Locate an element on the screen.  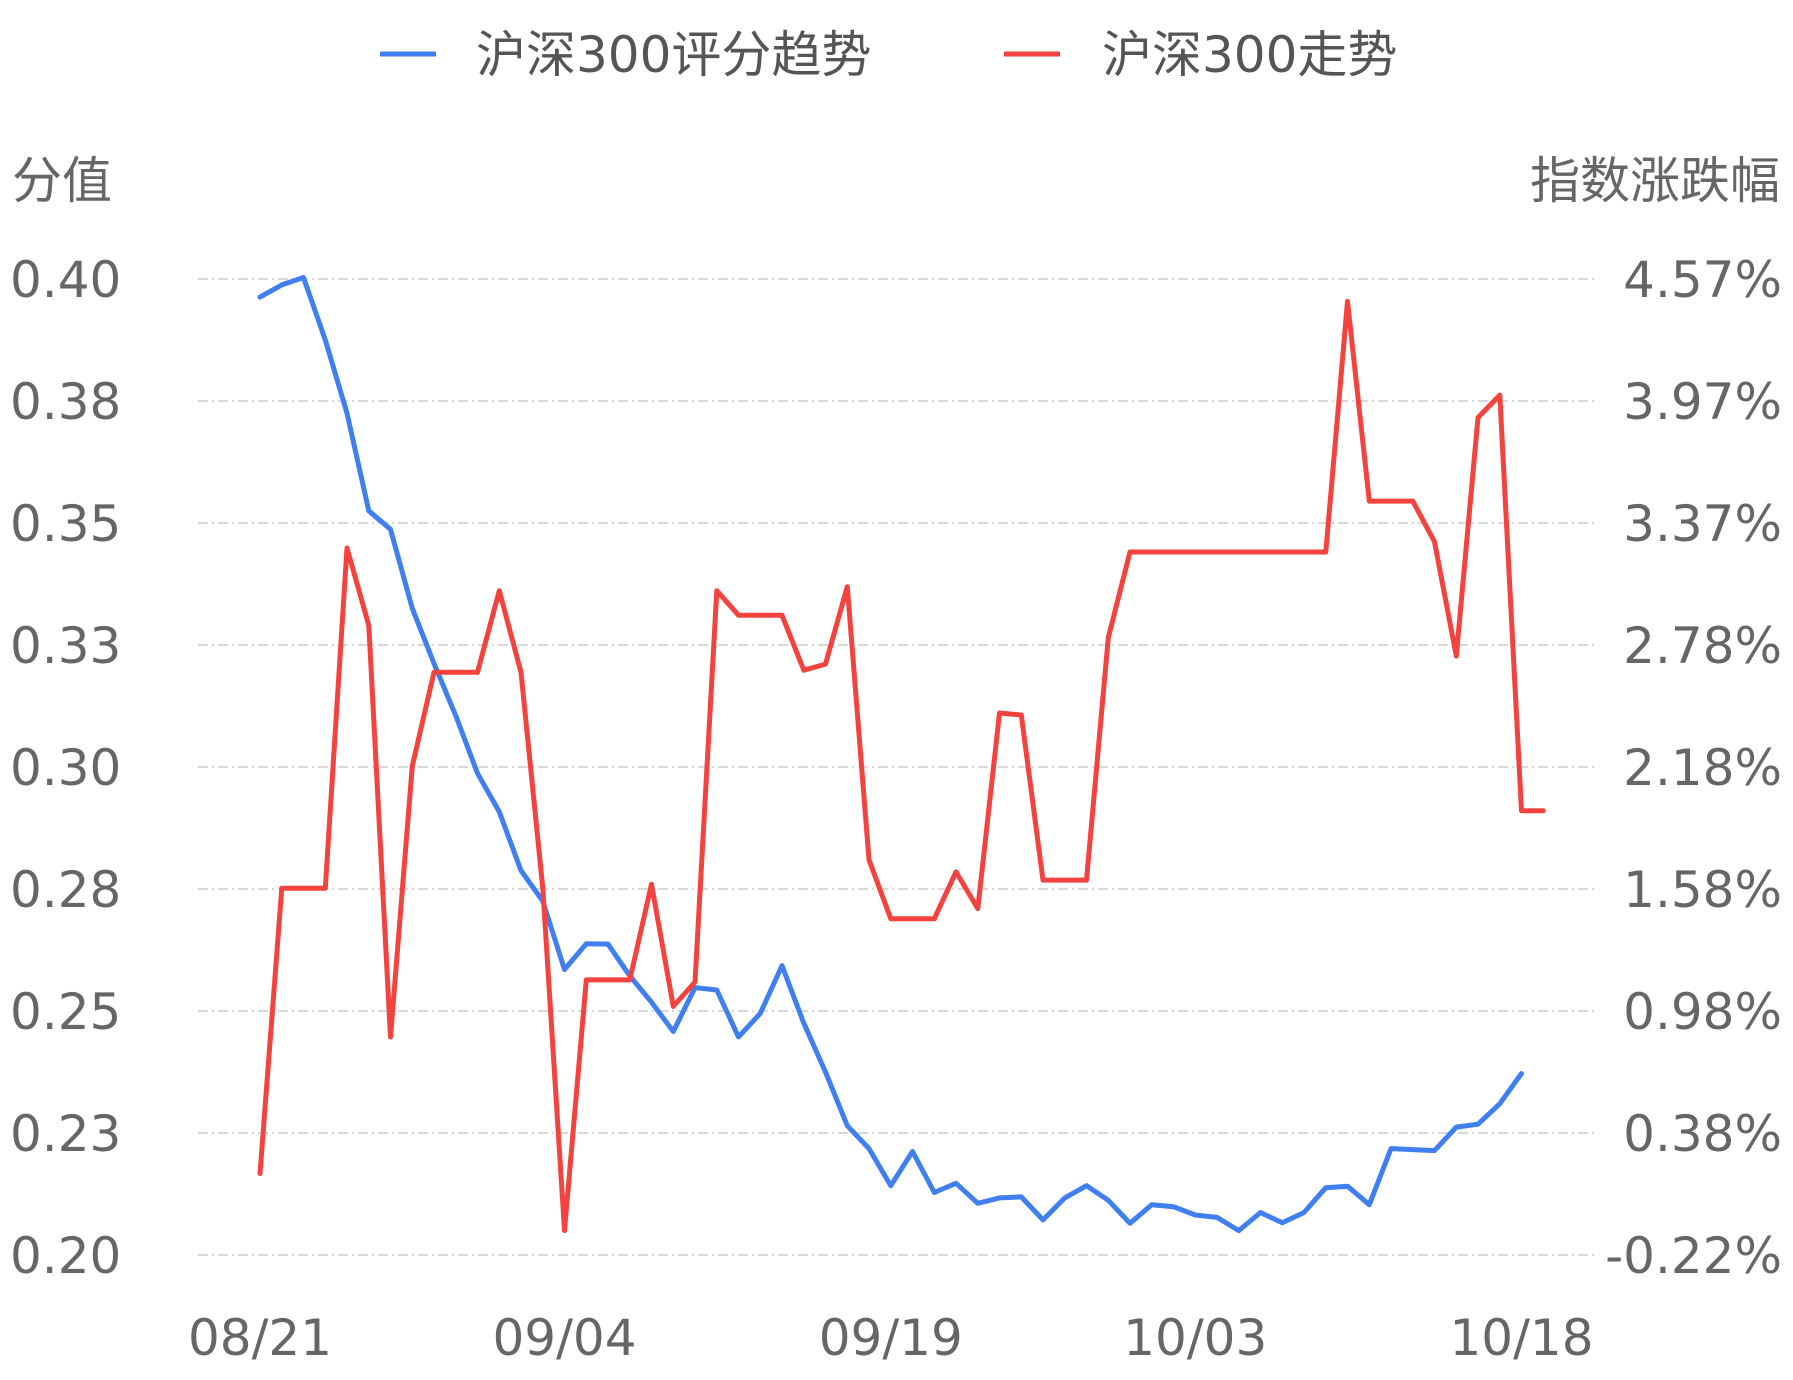
y-right-tick-label: 3.97% is located at coordinates (1702, 402).